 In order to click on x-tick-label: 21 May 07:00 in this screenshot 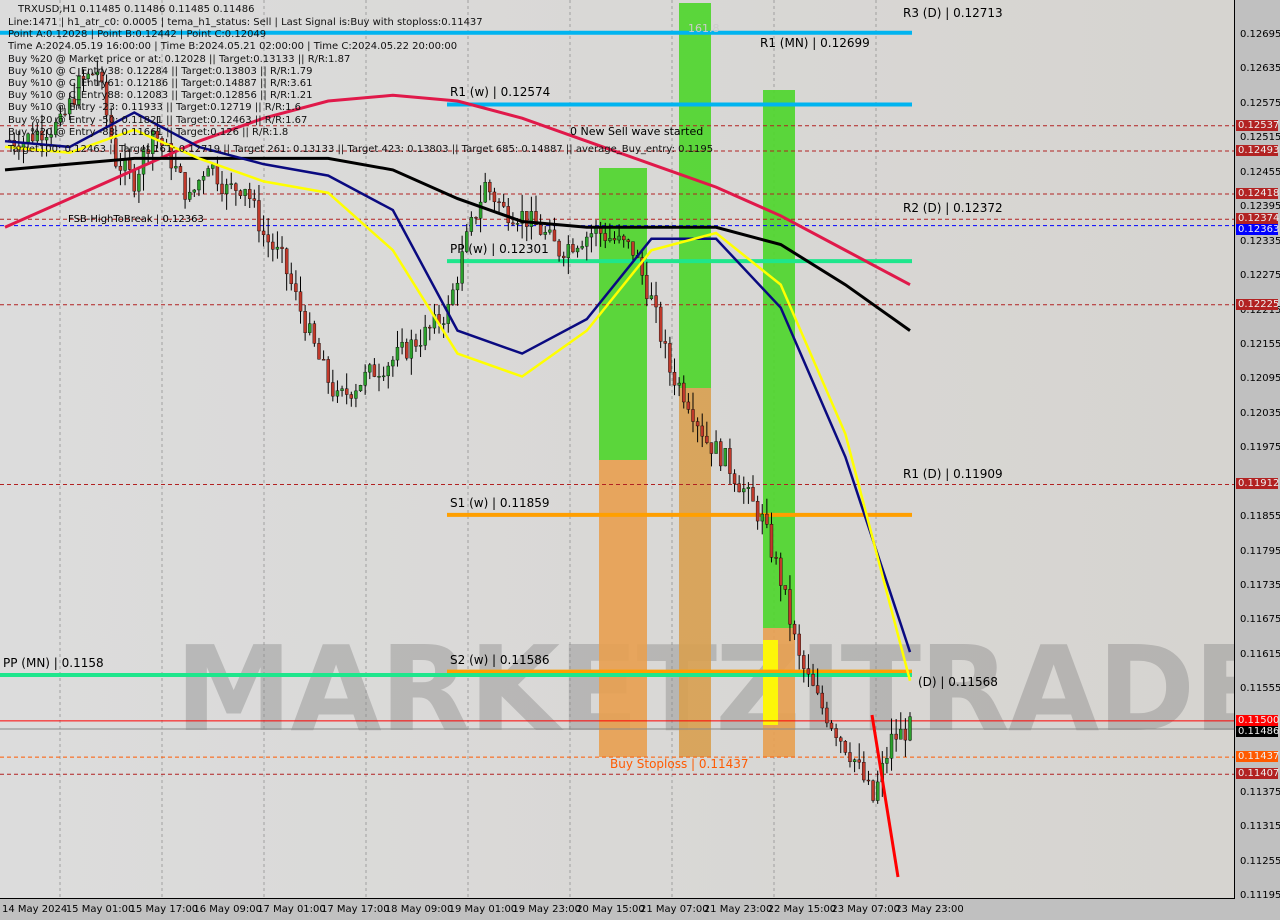, I will do `click(674, 909)`.